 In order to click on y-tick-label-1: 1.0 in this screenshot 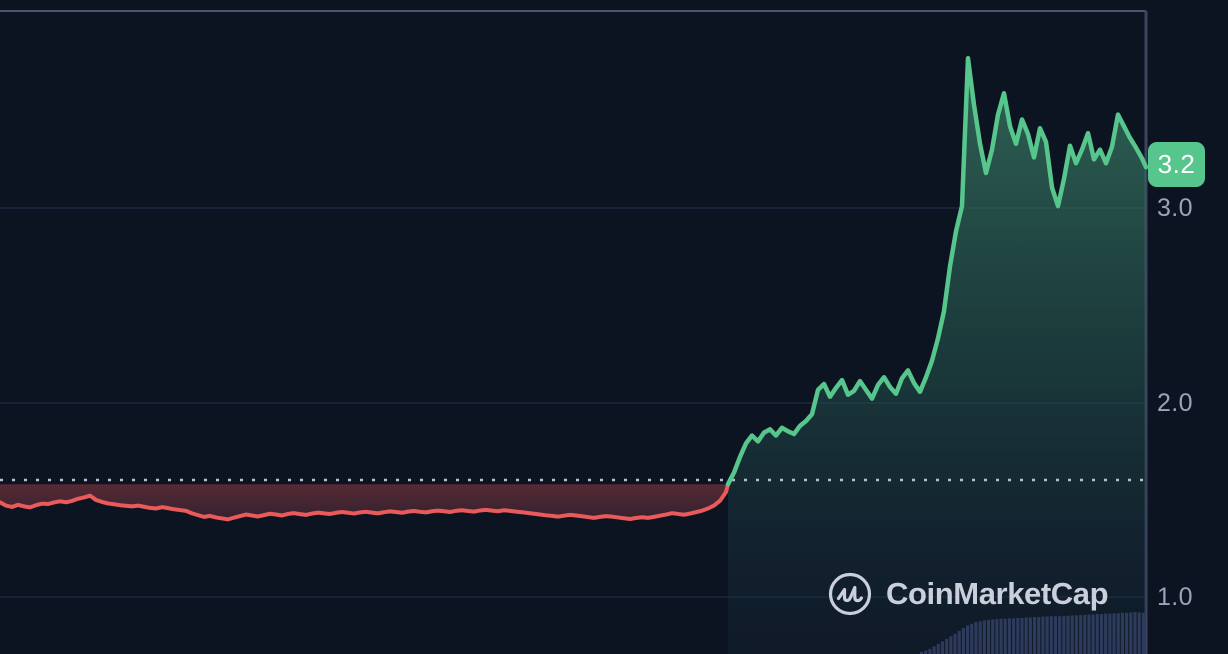, I will do `click(1175, 597)`.